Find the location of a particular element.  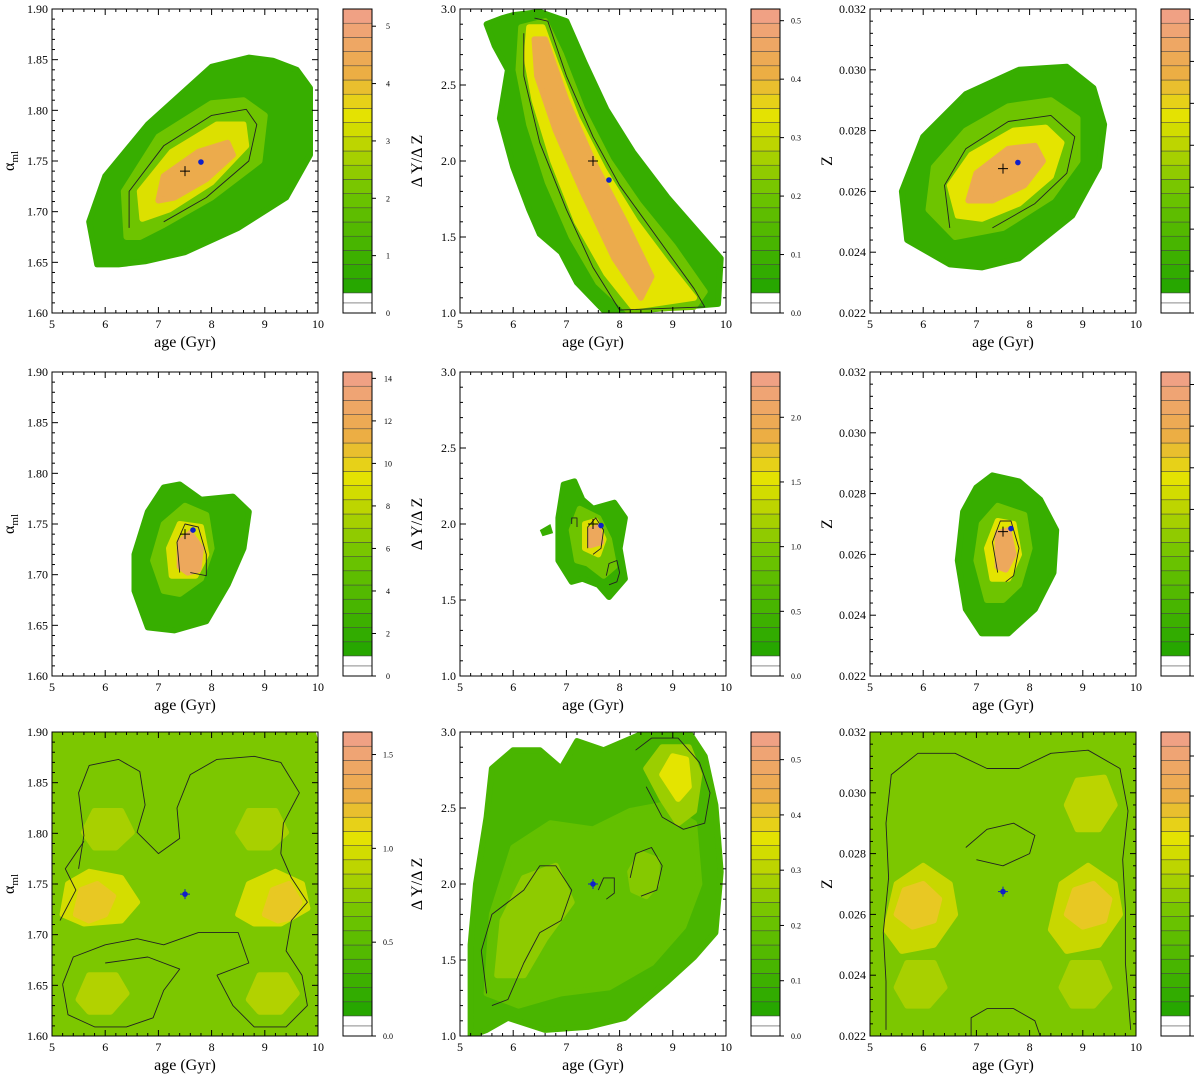

panel-r1c1-y-axis-label: αml is located at coordinates (11, 161).